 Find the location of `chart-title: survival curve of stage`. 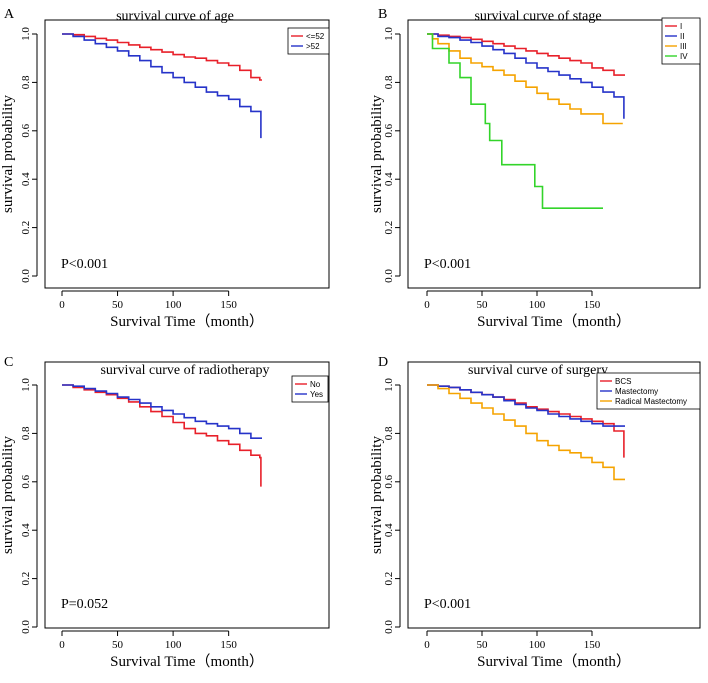

chart-title: survival curve of stage is located at coordinates (537, 16).